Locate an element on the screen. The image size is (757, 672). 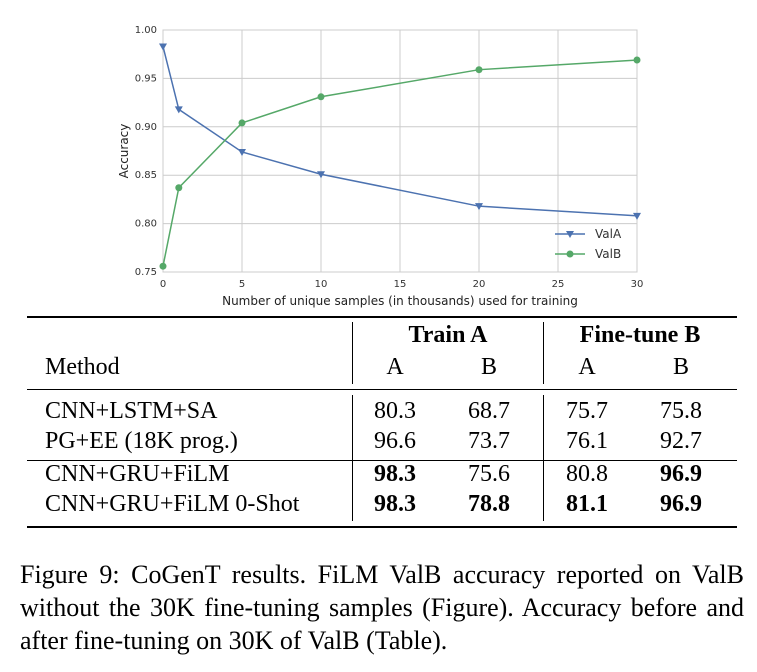
table-cell: 80.3 is located at coordinates (395, 411).